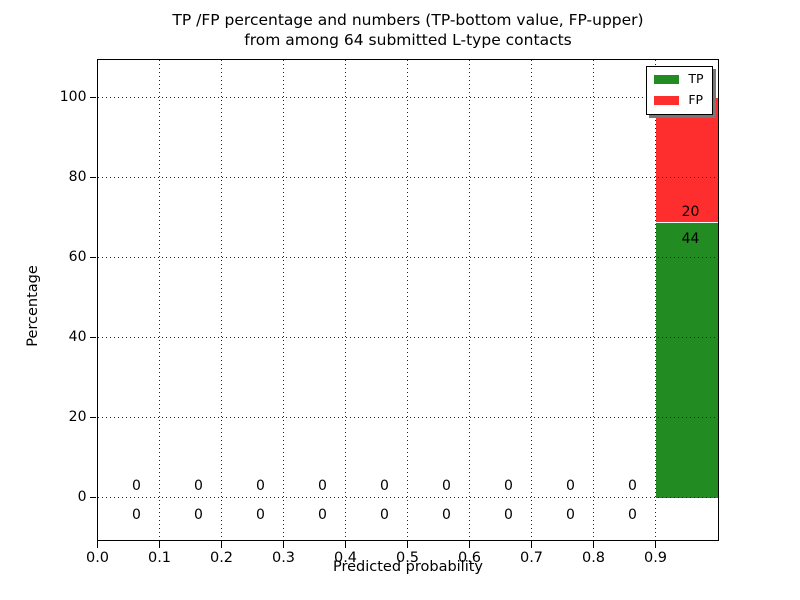  I want to click on x-tick-label: 0.9, so click(655, 557).